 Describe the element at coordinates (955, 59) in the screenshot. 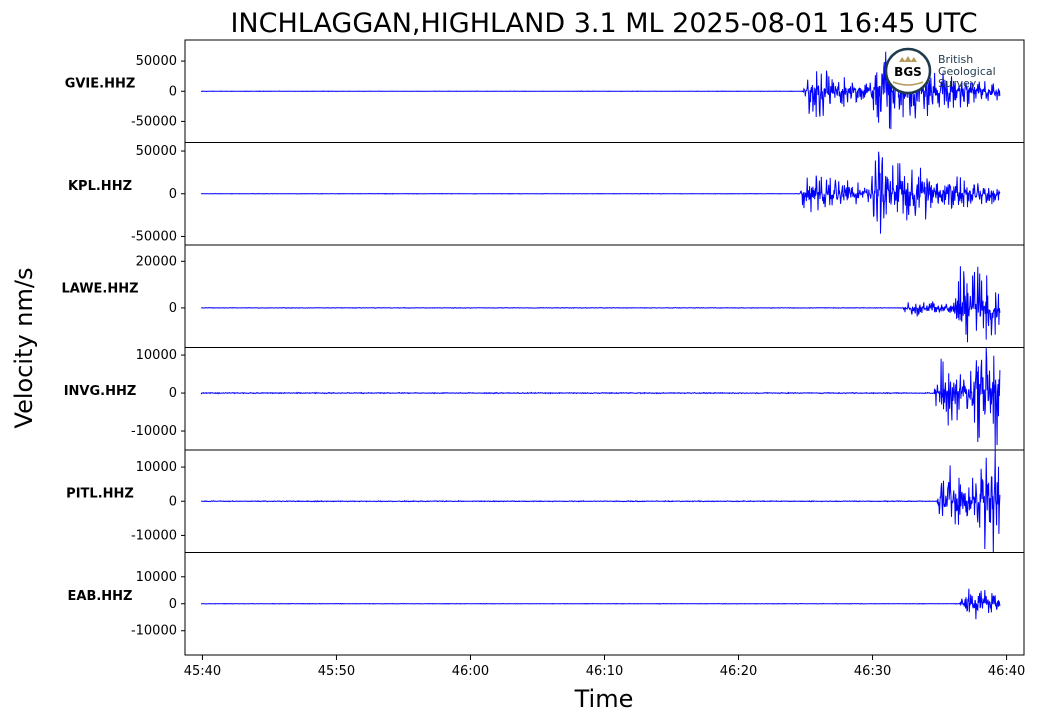

I see `logo-line-1: British` at that location.